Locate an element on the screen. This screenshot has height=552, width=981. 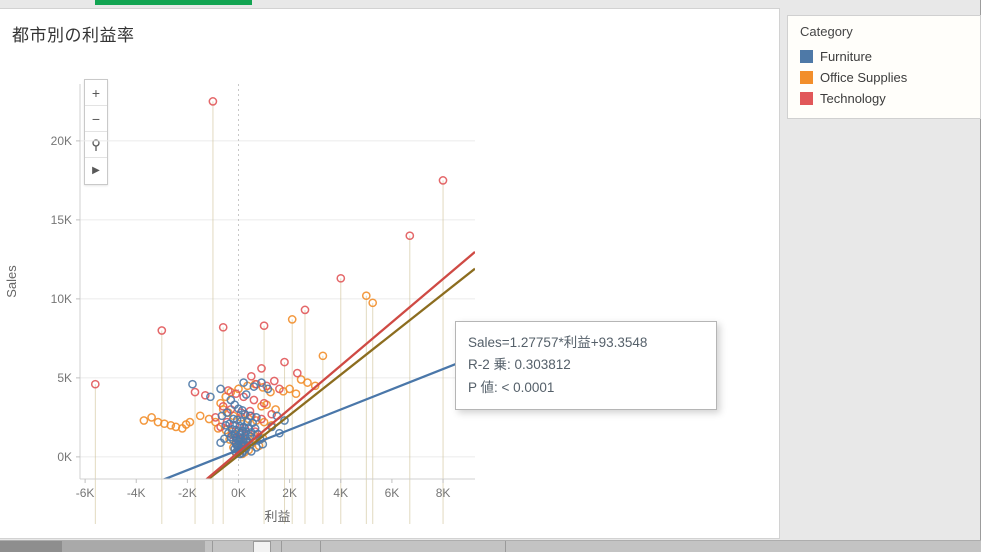
x-axis-title: 利益 is located at coordinates (277, 516).